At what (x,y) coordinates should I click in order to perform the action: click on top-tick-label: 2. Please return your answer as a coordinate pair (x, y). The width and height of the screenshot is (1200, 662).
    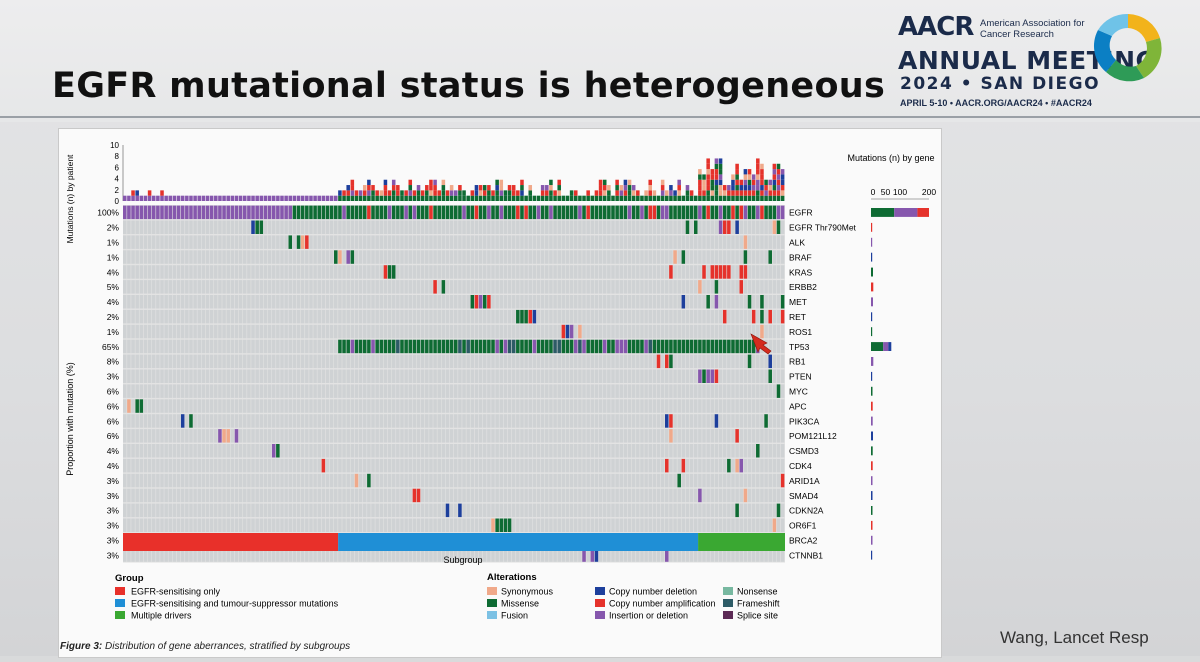
    Looking at the image, I should click on (117, 190).